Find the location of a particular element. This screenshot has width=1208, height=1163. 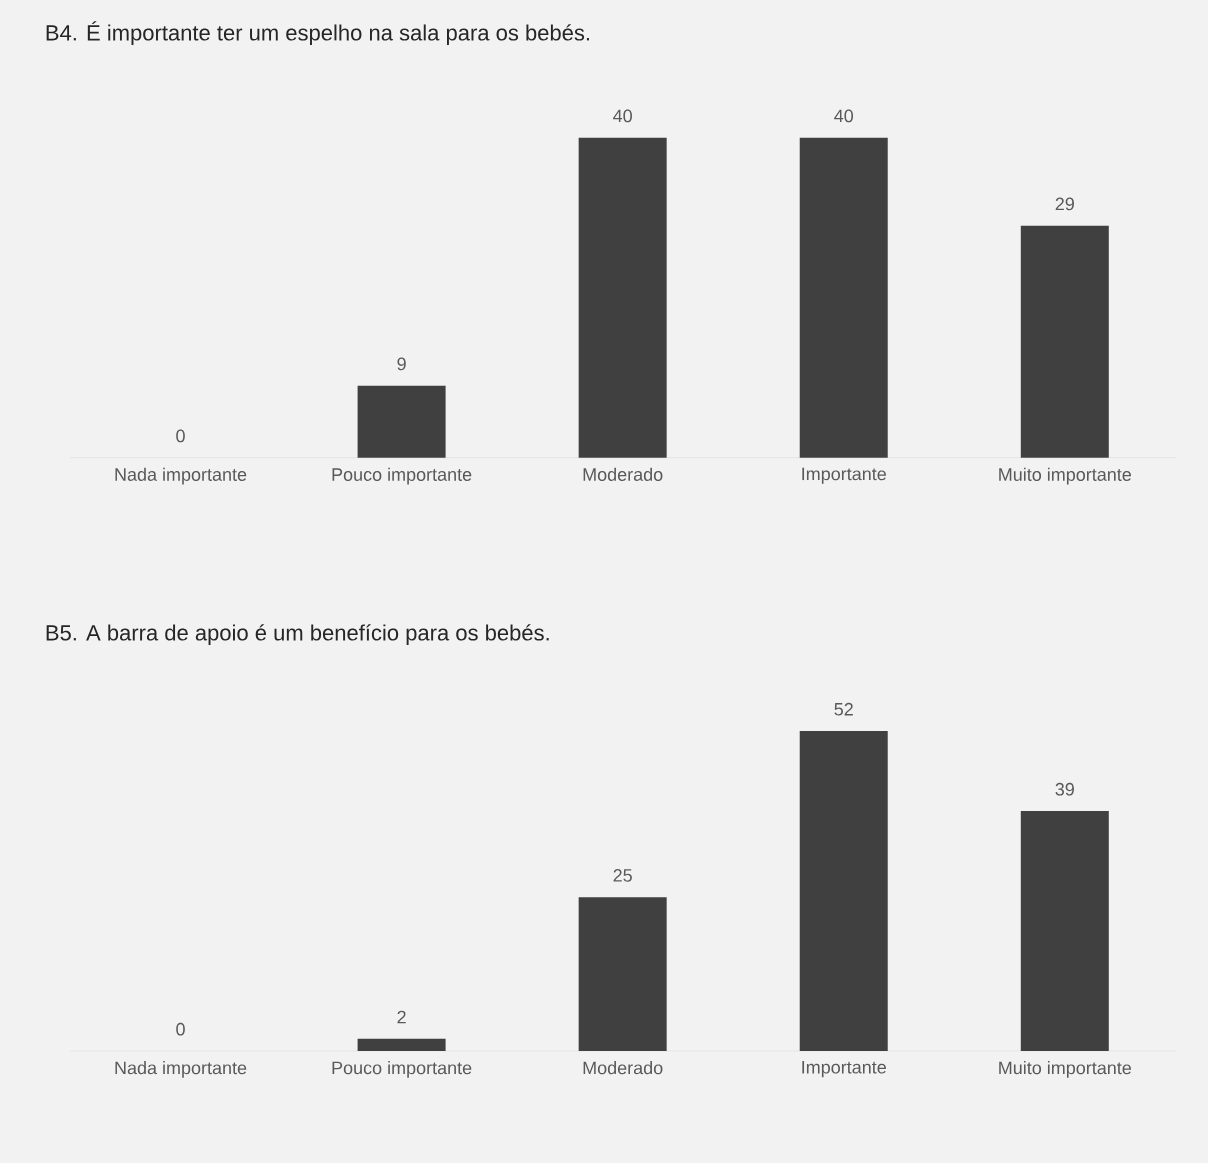

data-label: 52 is located at coordinates (843, 709).